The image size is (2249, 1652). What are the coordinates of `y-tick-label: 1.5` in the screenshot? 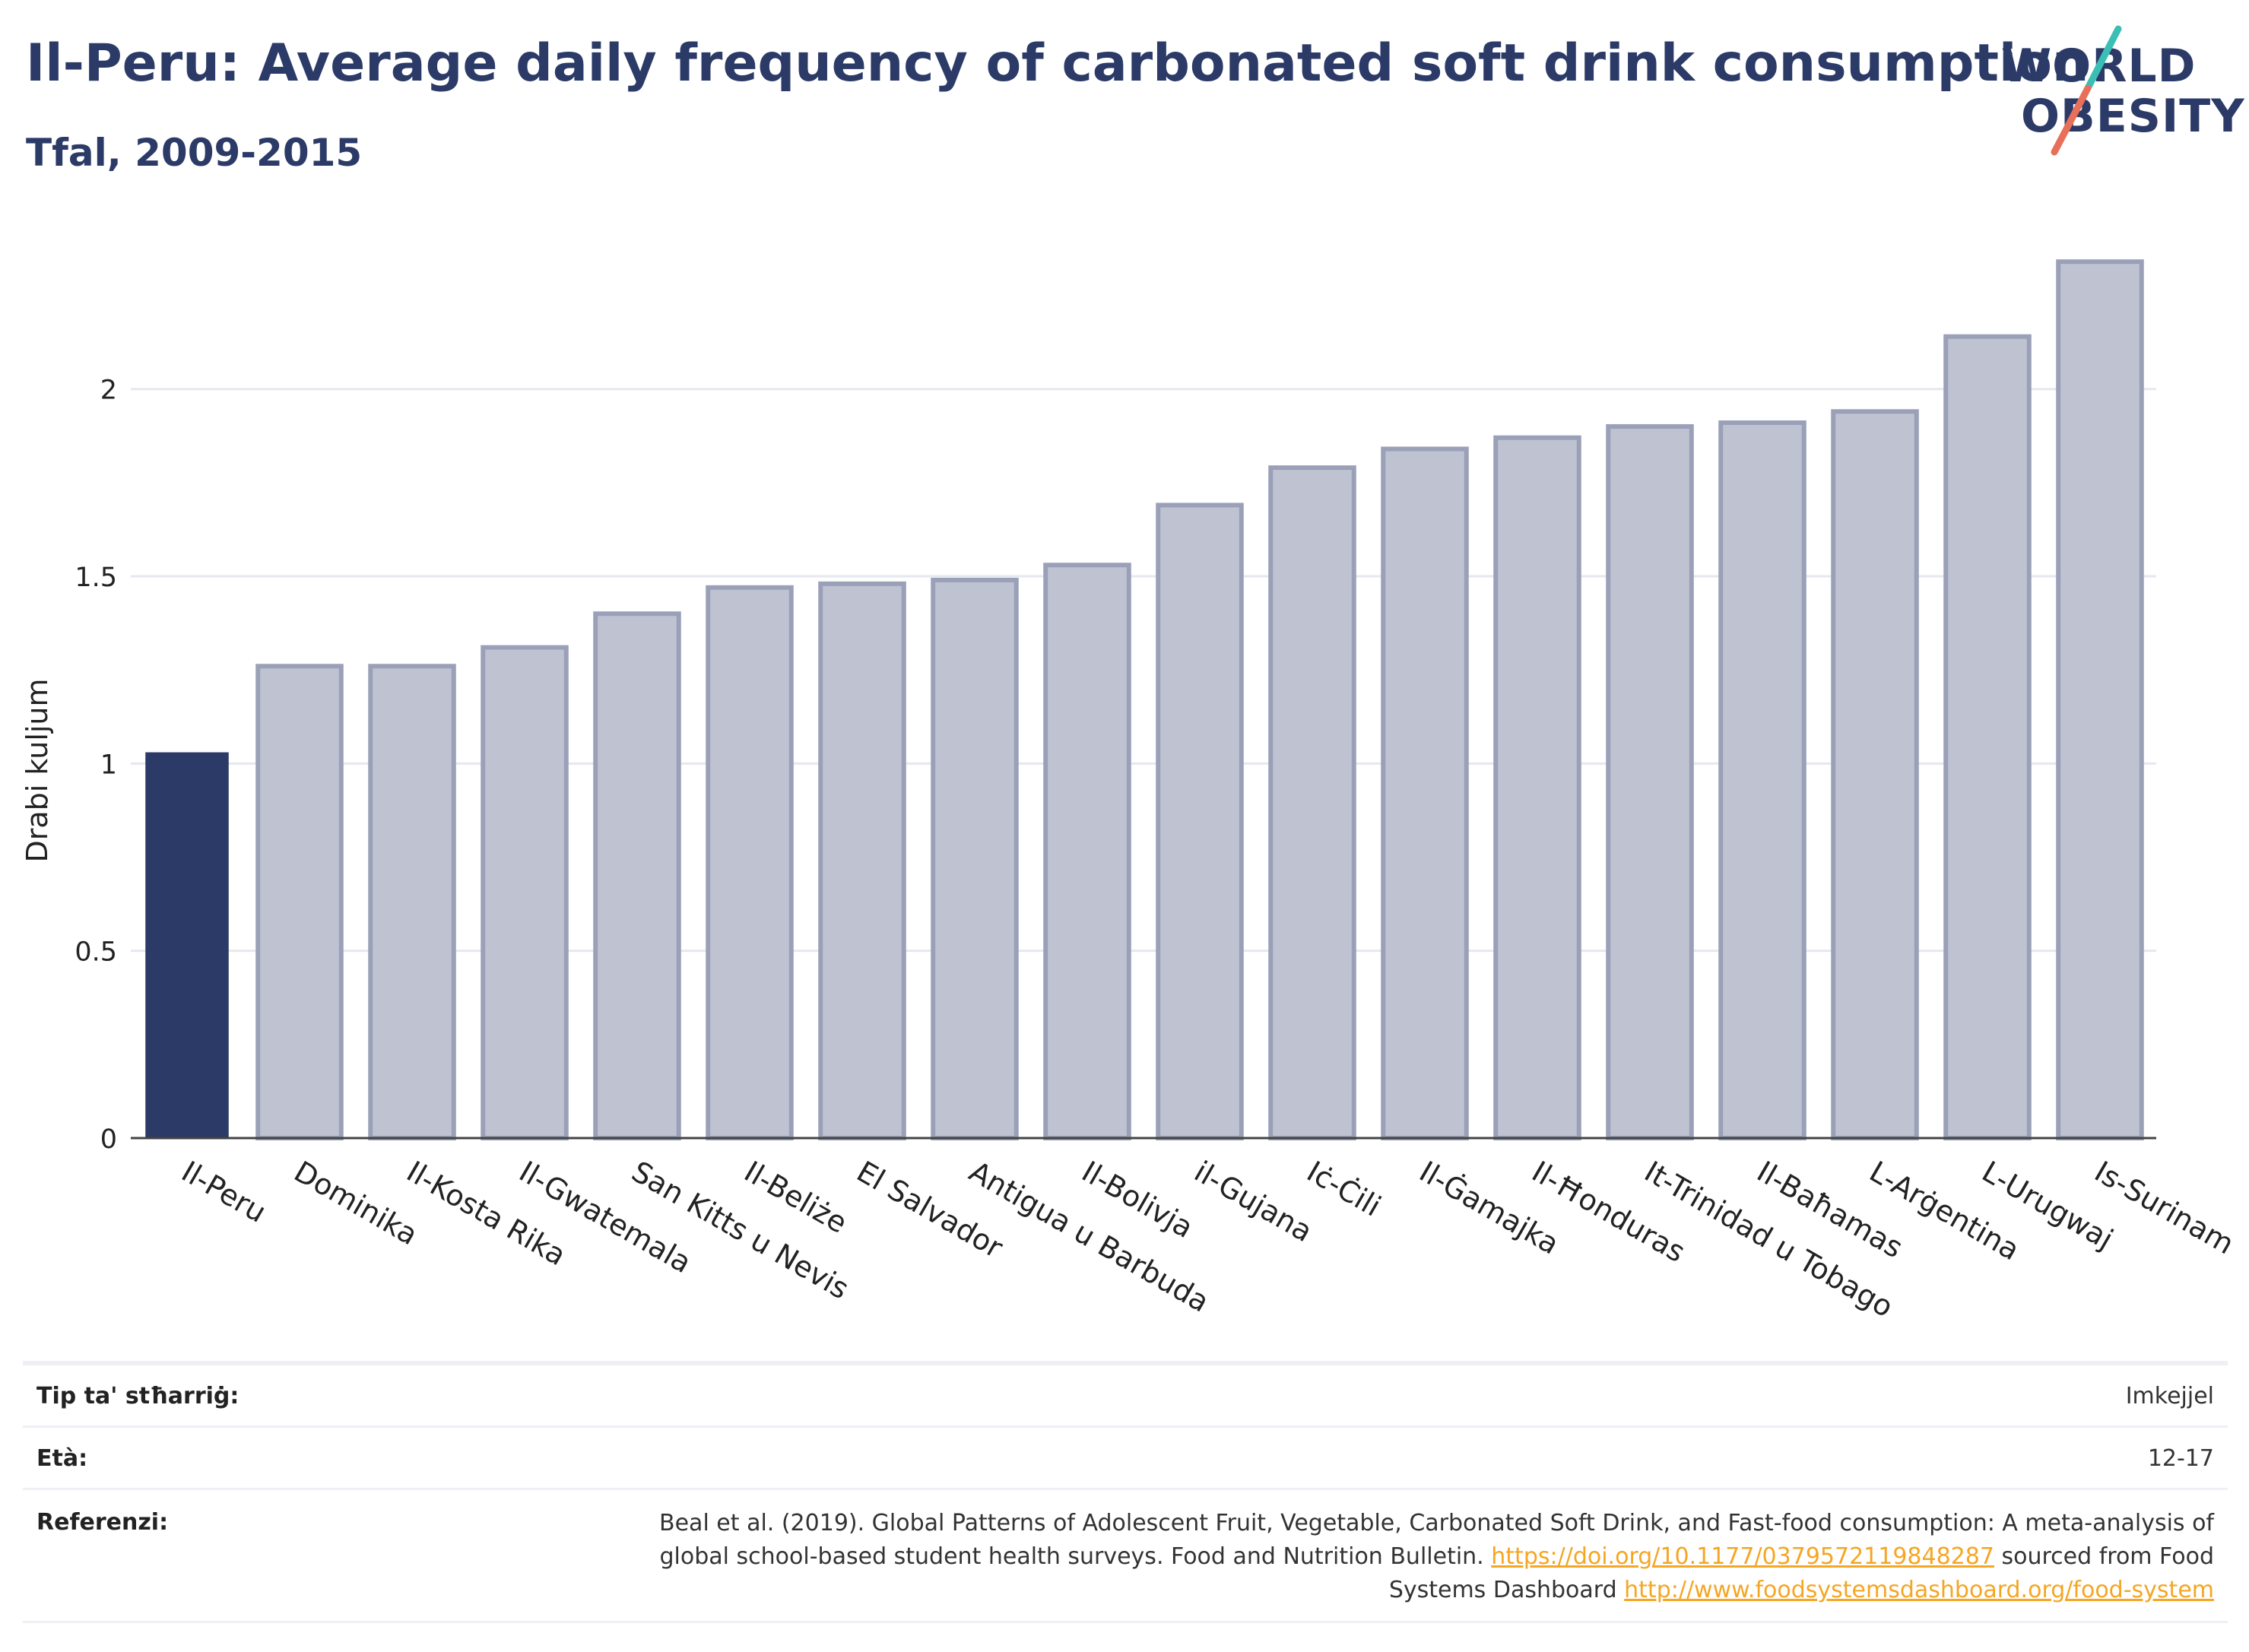 It's located at (96, 578).